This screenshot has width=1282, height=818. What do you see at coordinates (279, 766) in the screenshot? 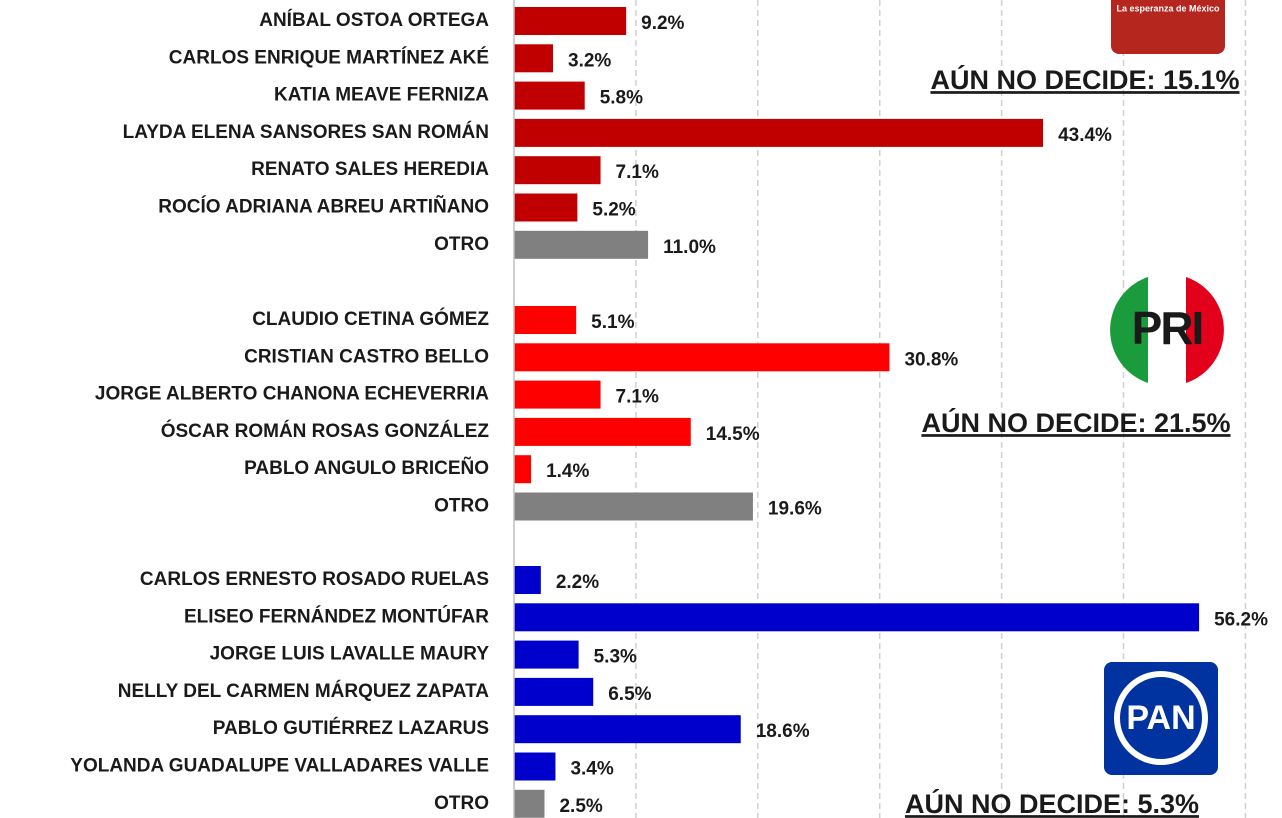
I see `category-label: YOLANDA GUADALUPE VALLADARES VALLE` at bounding box center [279, 766].